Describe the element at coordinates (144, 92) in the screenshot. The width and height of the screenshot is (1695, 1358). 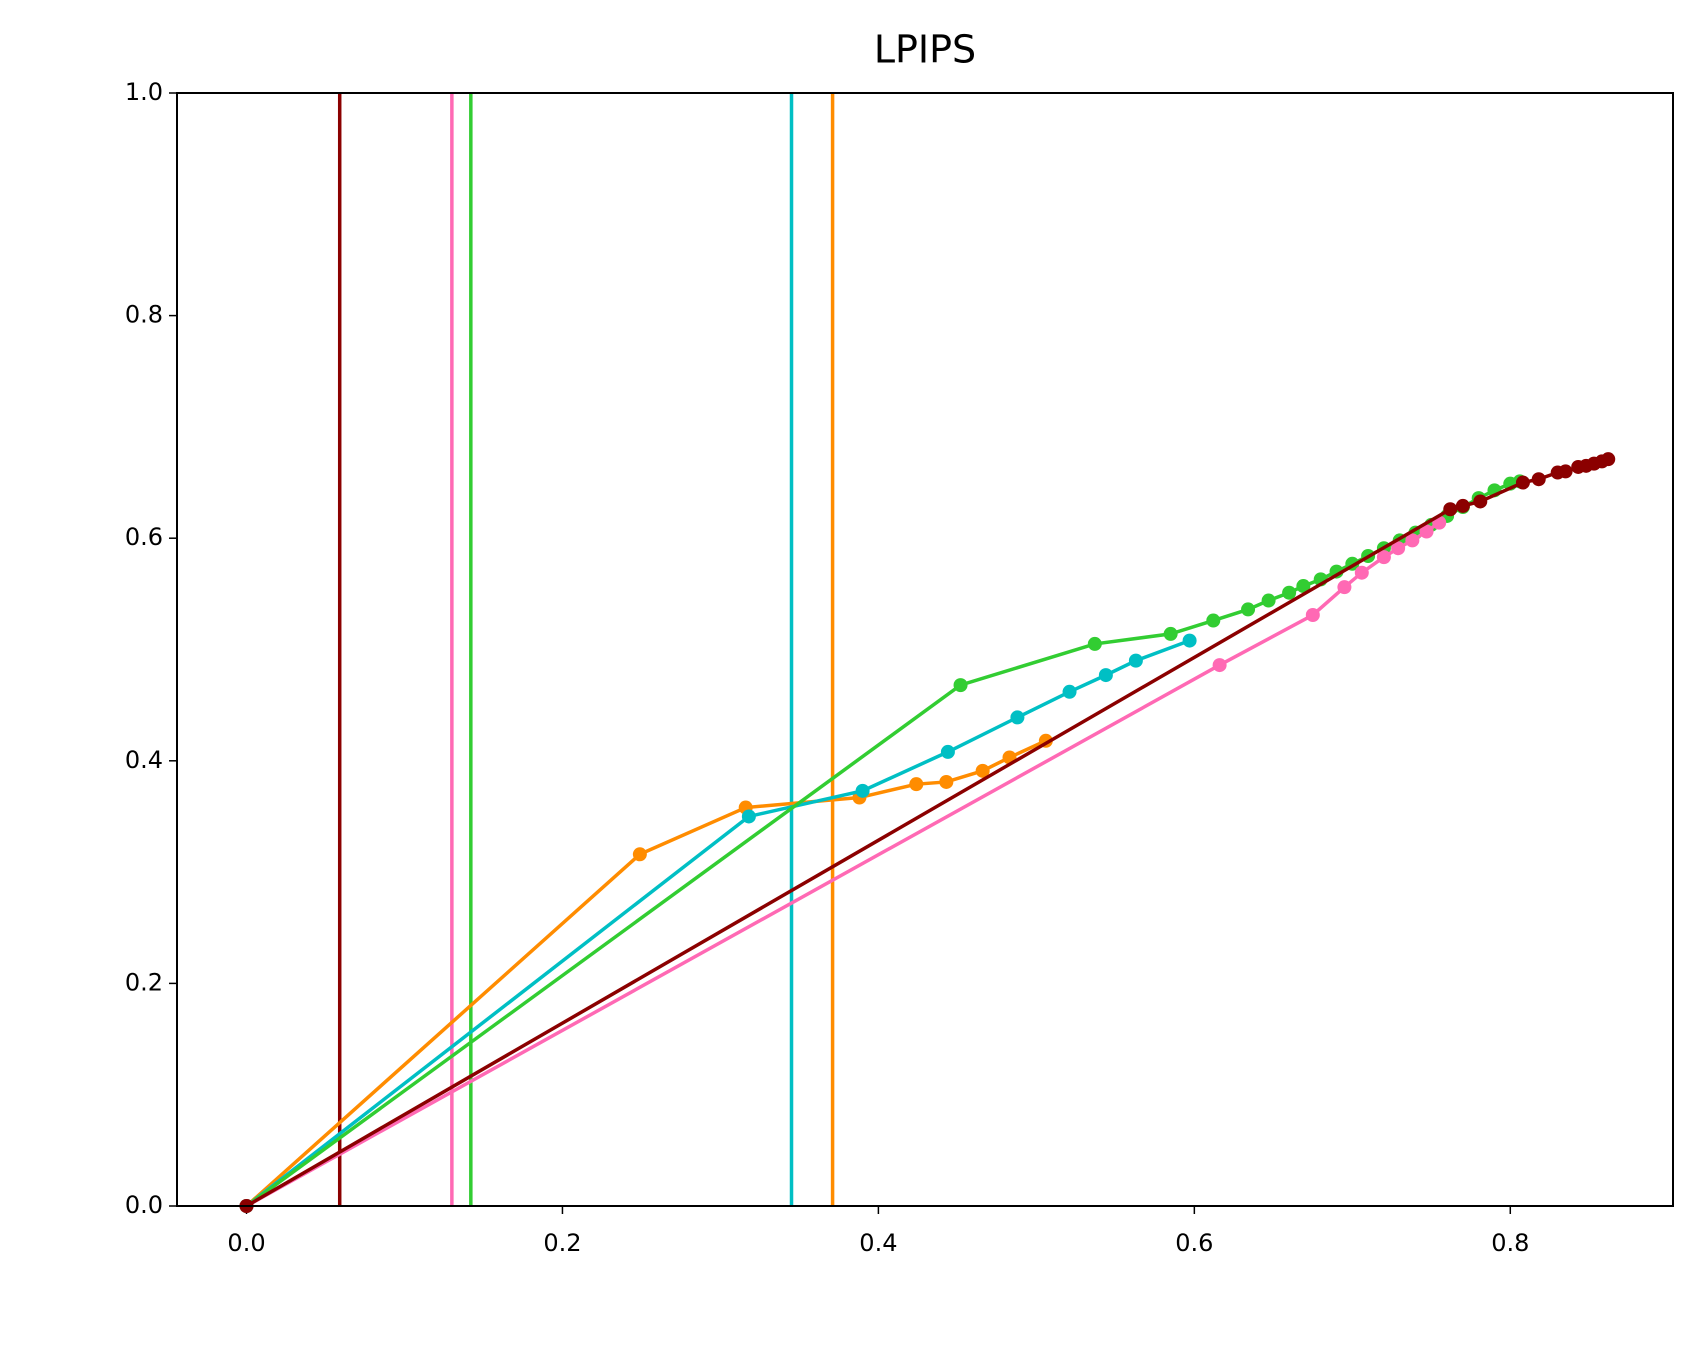
I see `y-tick-label: 1.0` at that location.